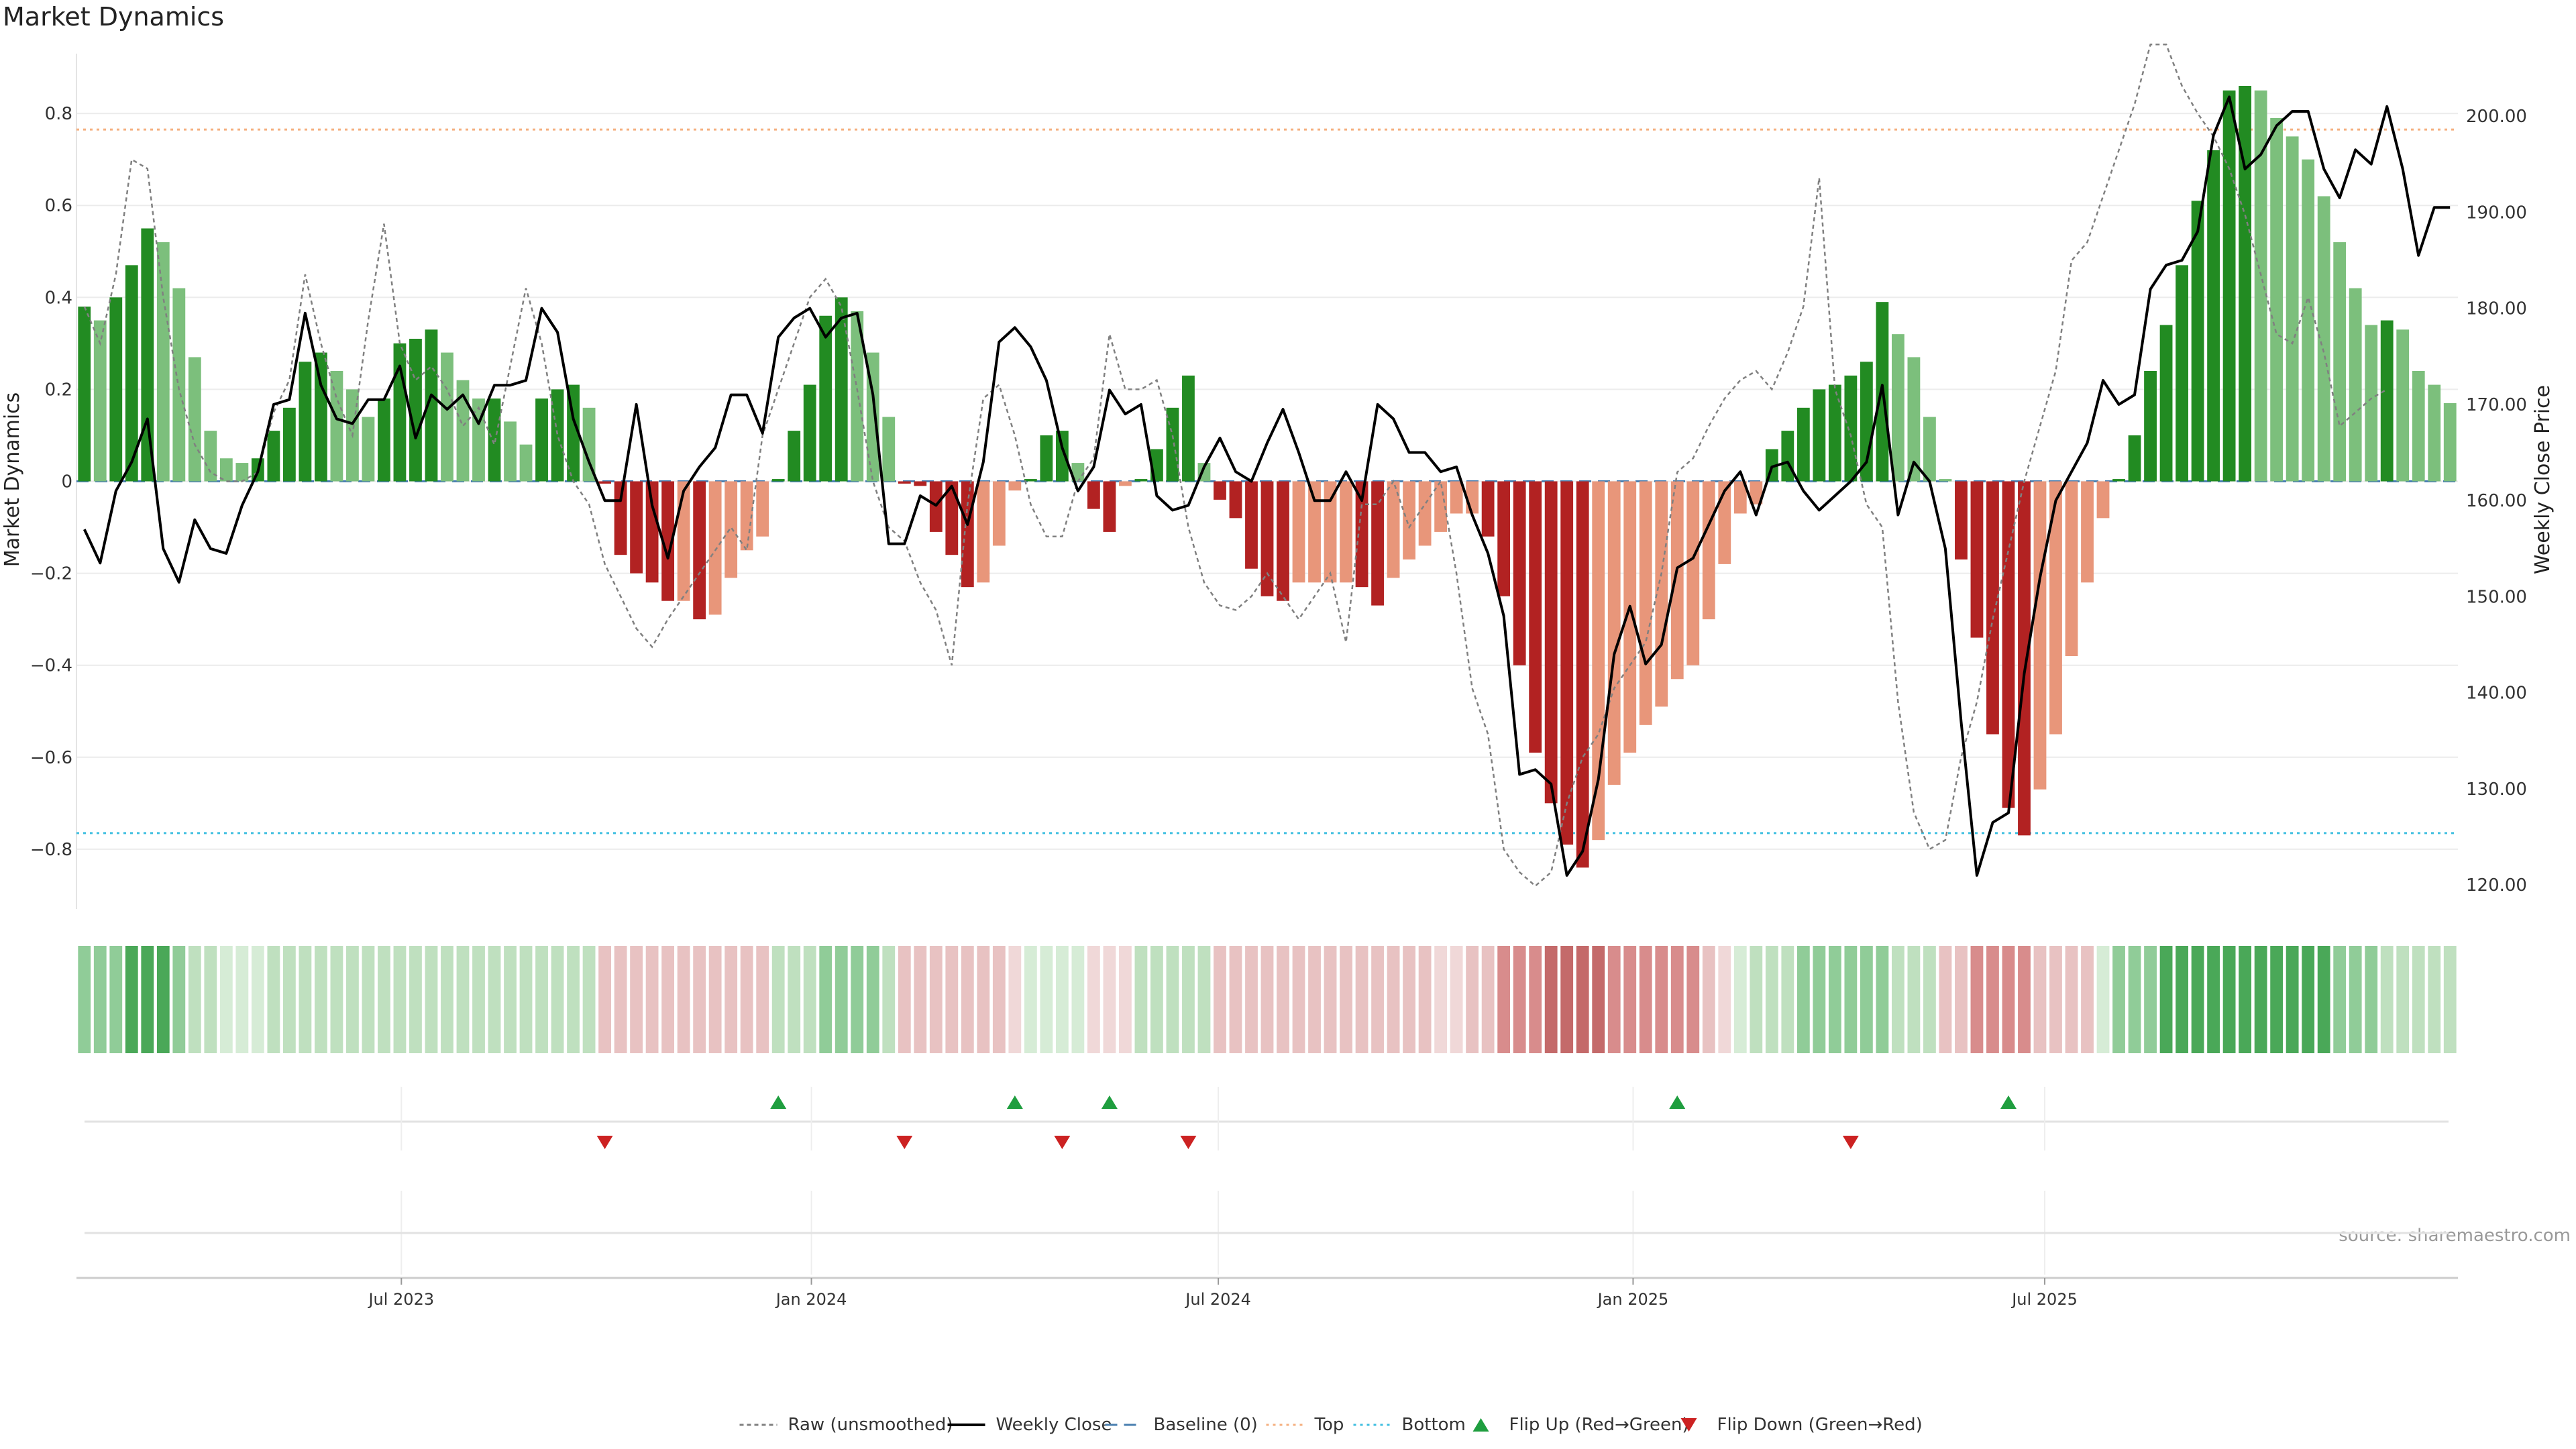 Image resolution: width=2576 pixels, height=1449 pixels. What do you see at coordinates (1054, 1425) in the screenshot?
I see `legend-label: Weekly Close` at bounding box center [1054, 1425].